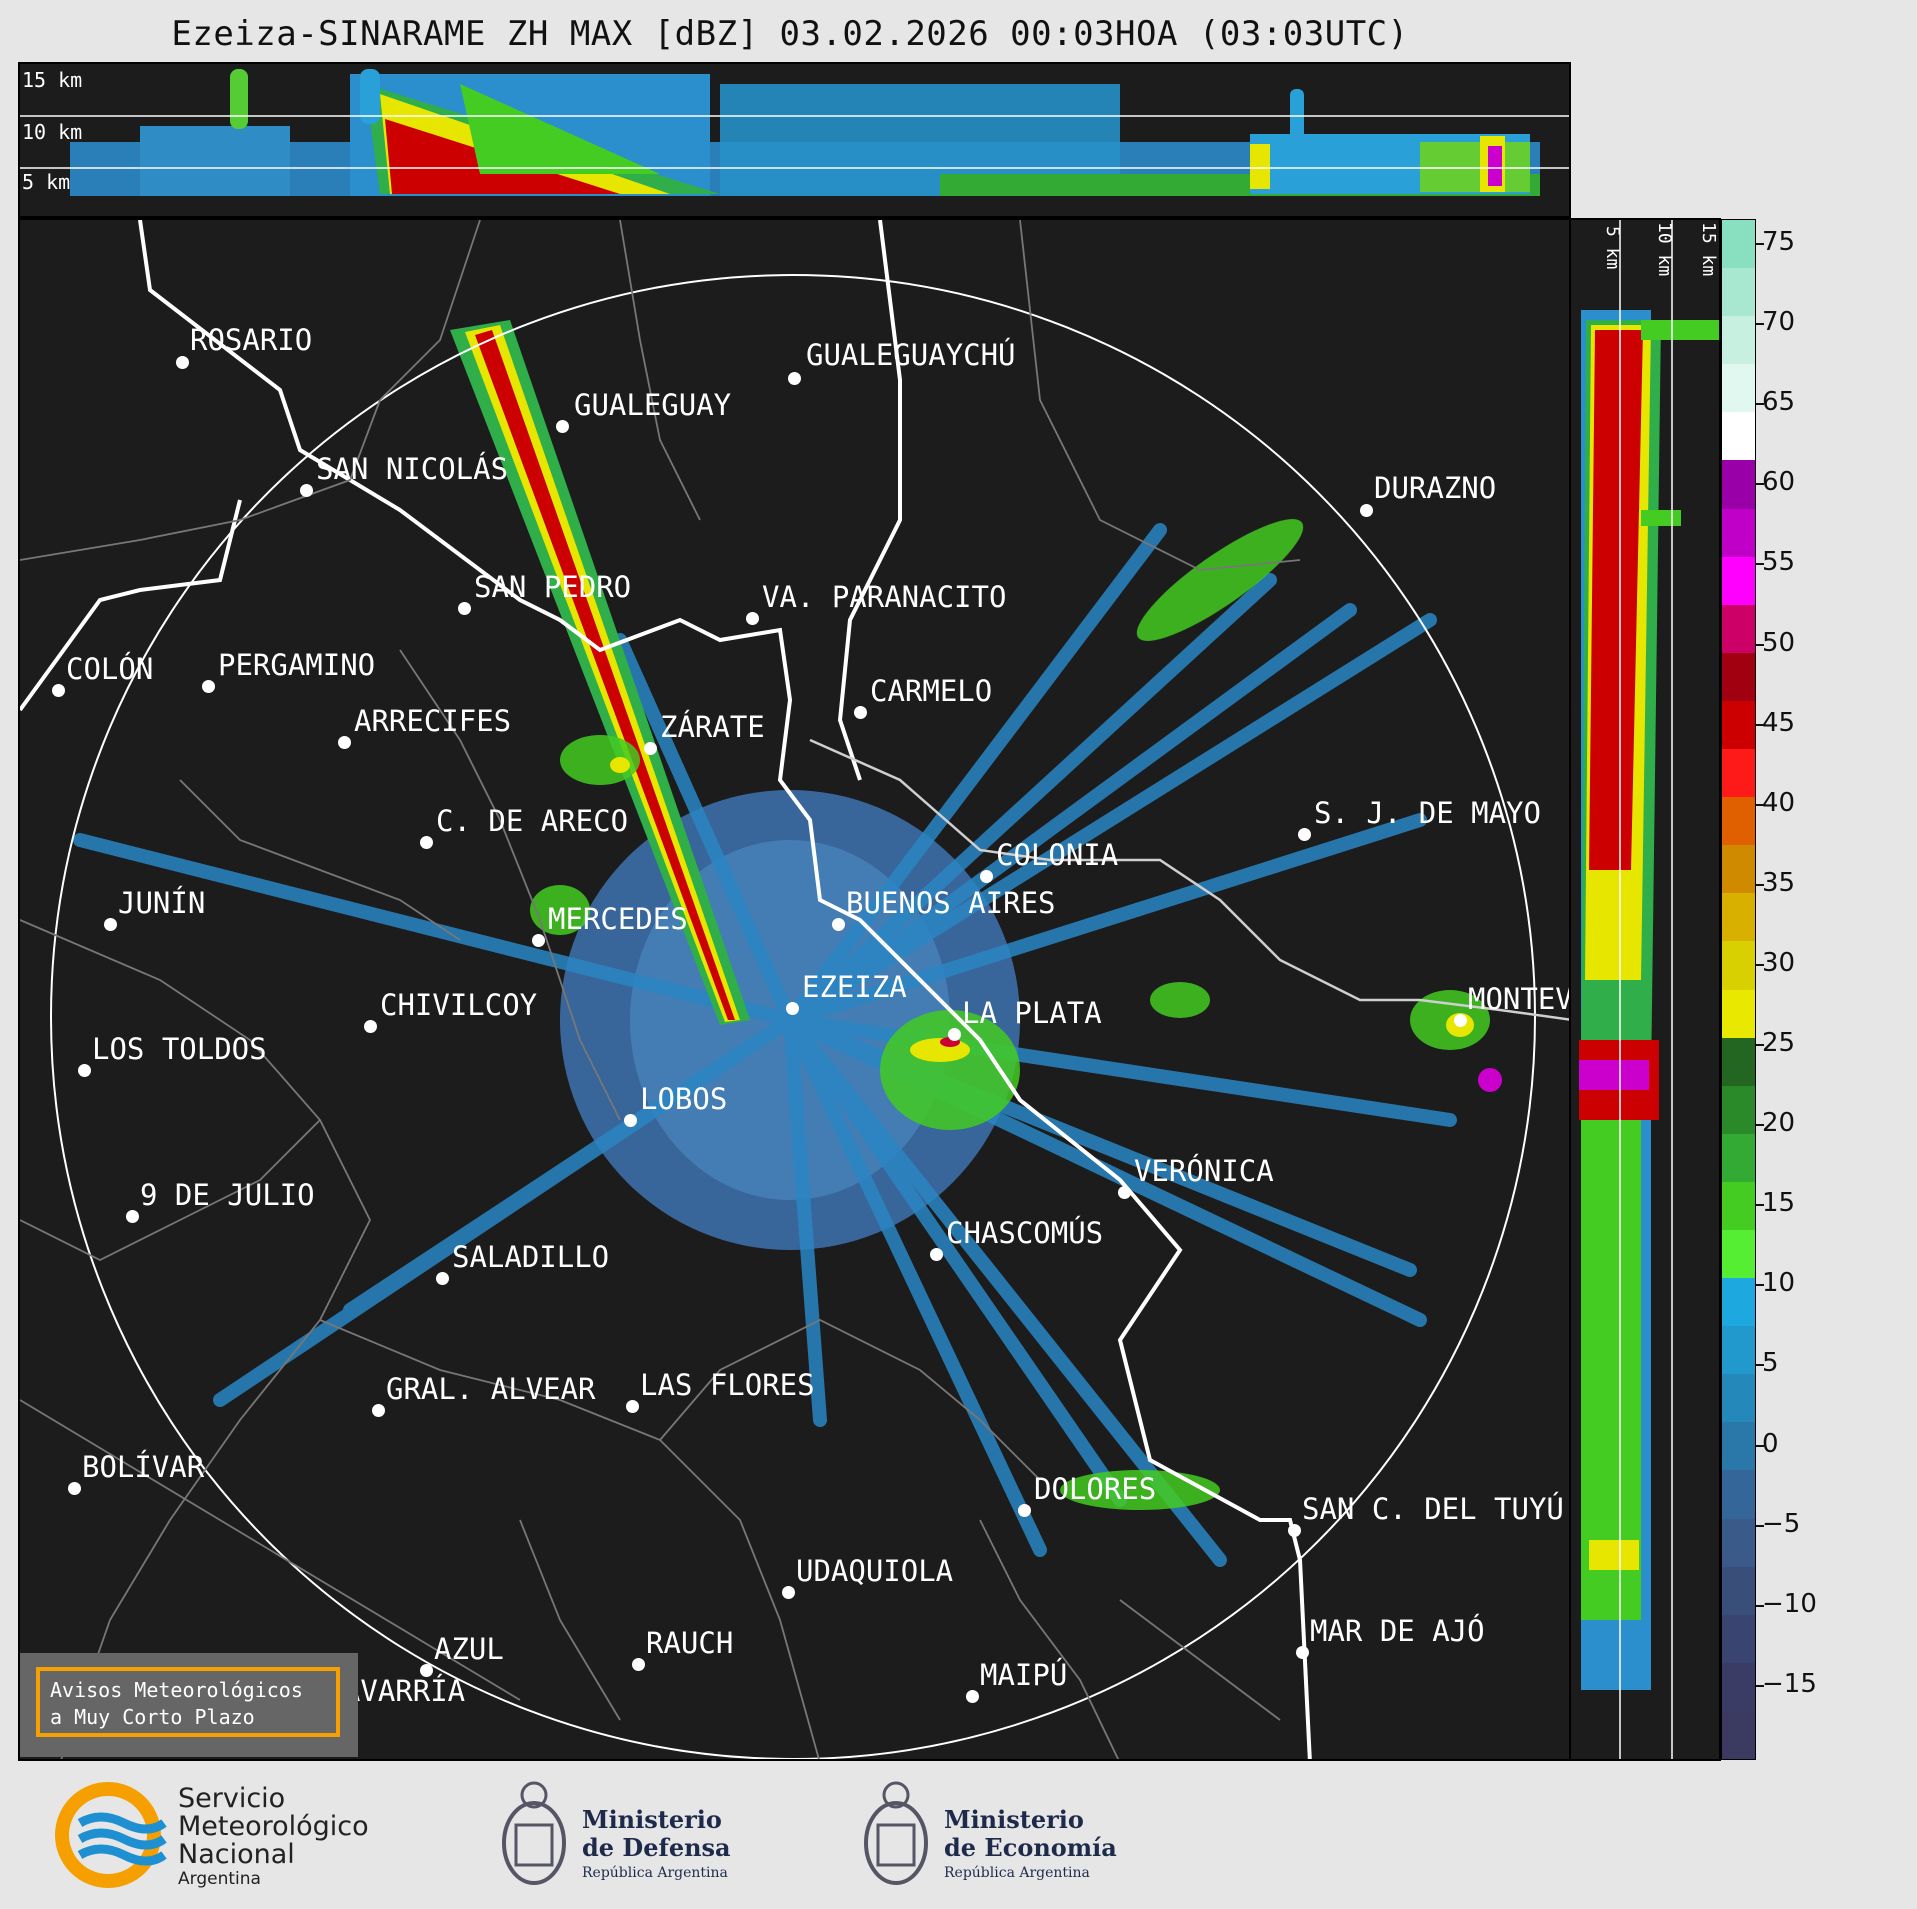  Describe the element at coordinates (1024, 1510) in the screenshot. I see `city-dot-dolores` at that location.